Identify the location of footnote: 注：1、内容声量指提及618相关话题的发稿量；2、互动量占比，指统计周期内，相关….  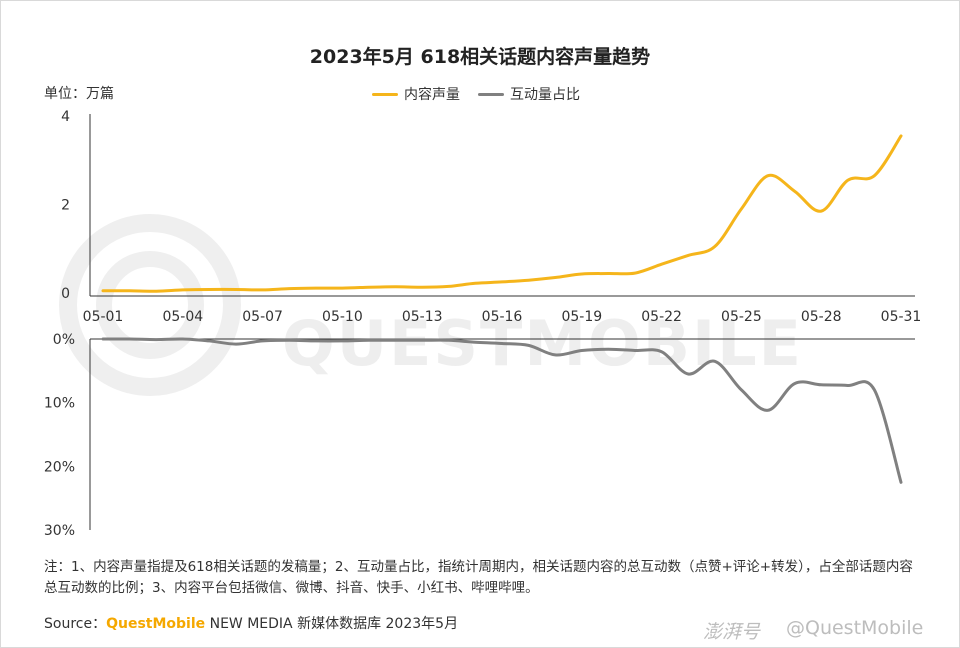
(478, 577).